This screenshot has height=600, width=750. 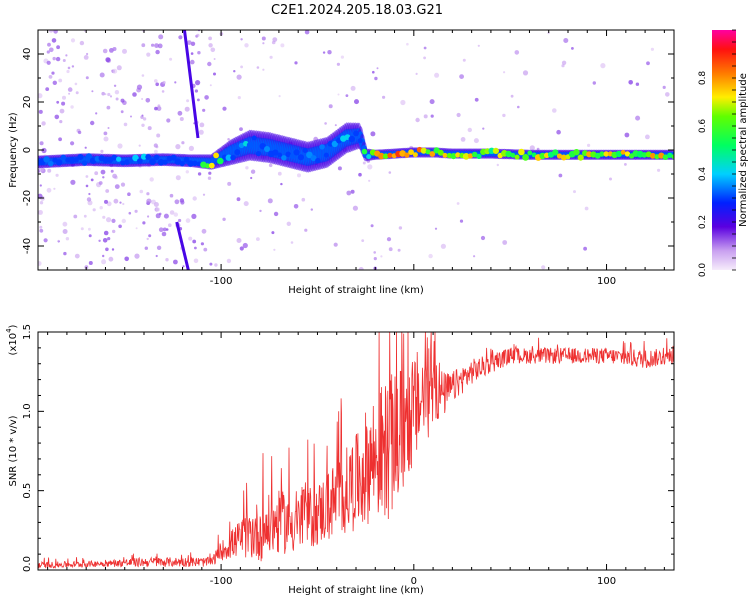 What do you see at coordinates (356, 590) in the screenshot?
I see `snr-x-axis-label: Height of straight line (km)` at bounding box center [356, 590].